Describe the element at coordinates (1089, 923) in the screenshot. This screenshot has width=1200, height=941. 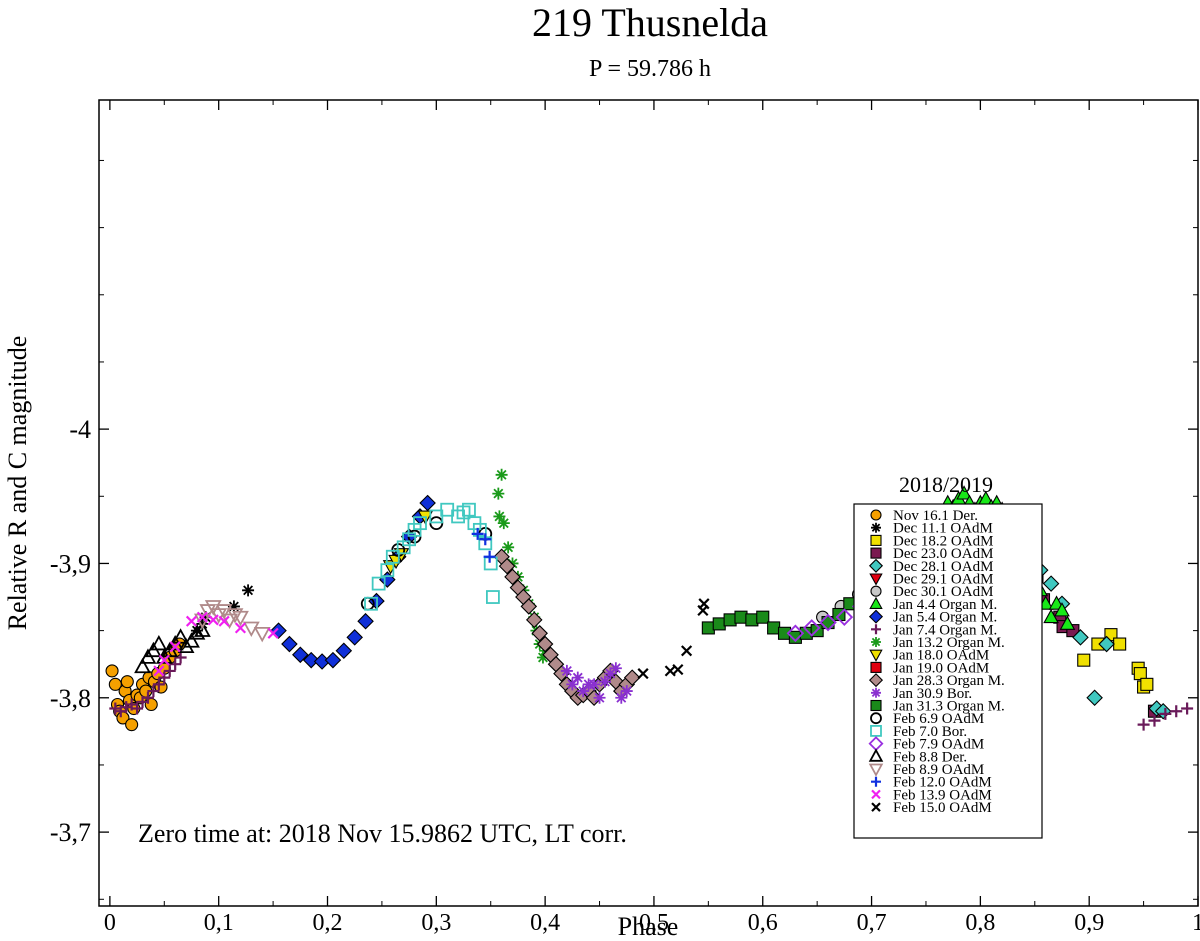
I see `x-tick-label: 0,9` at that location.